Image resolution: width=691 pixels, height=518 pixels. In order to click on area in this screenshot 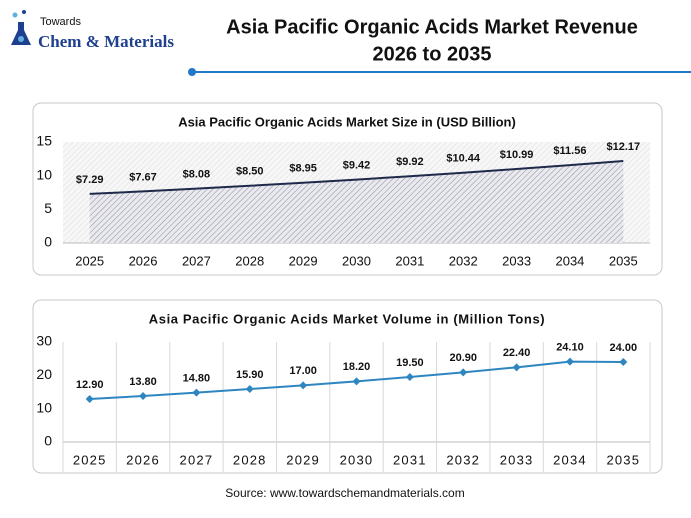, I will do `click(356, 202)`.